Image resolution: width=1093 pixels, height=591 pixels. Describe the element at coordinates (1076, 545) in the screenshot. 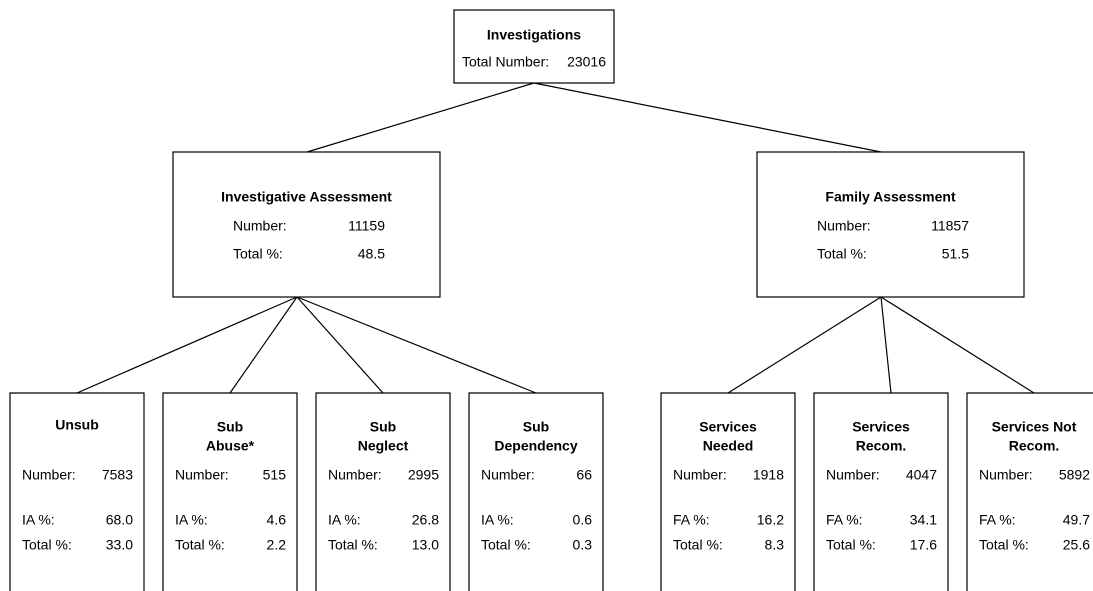

I see `row-value: 25.6` at that location.